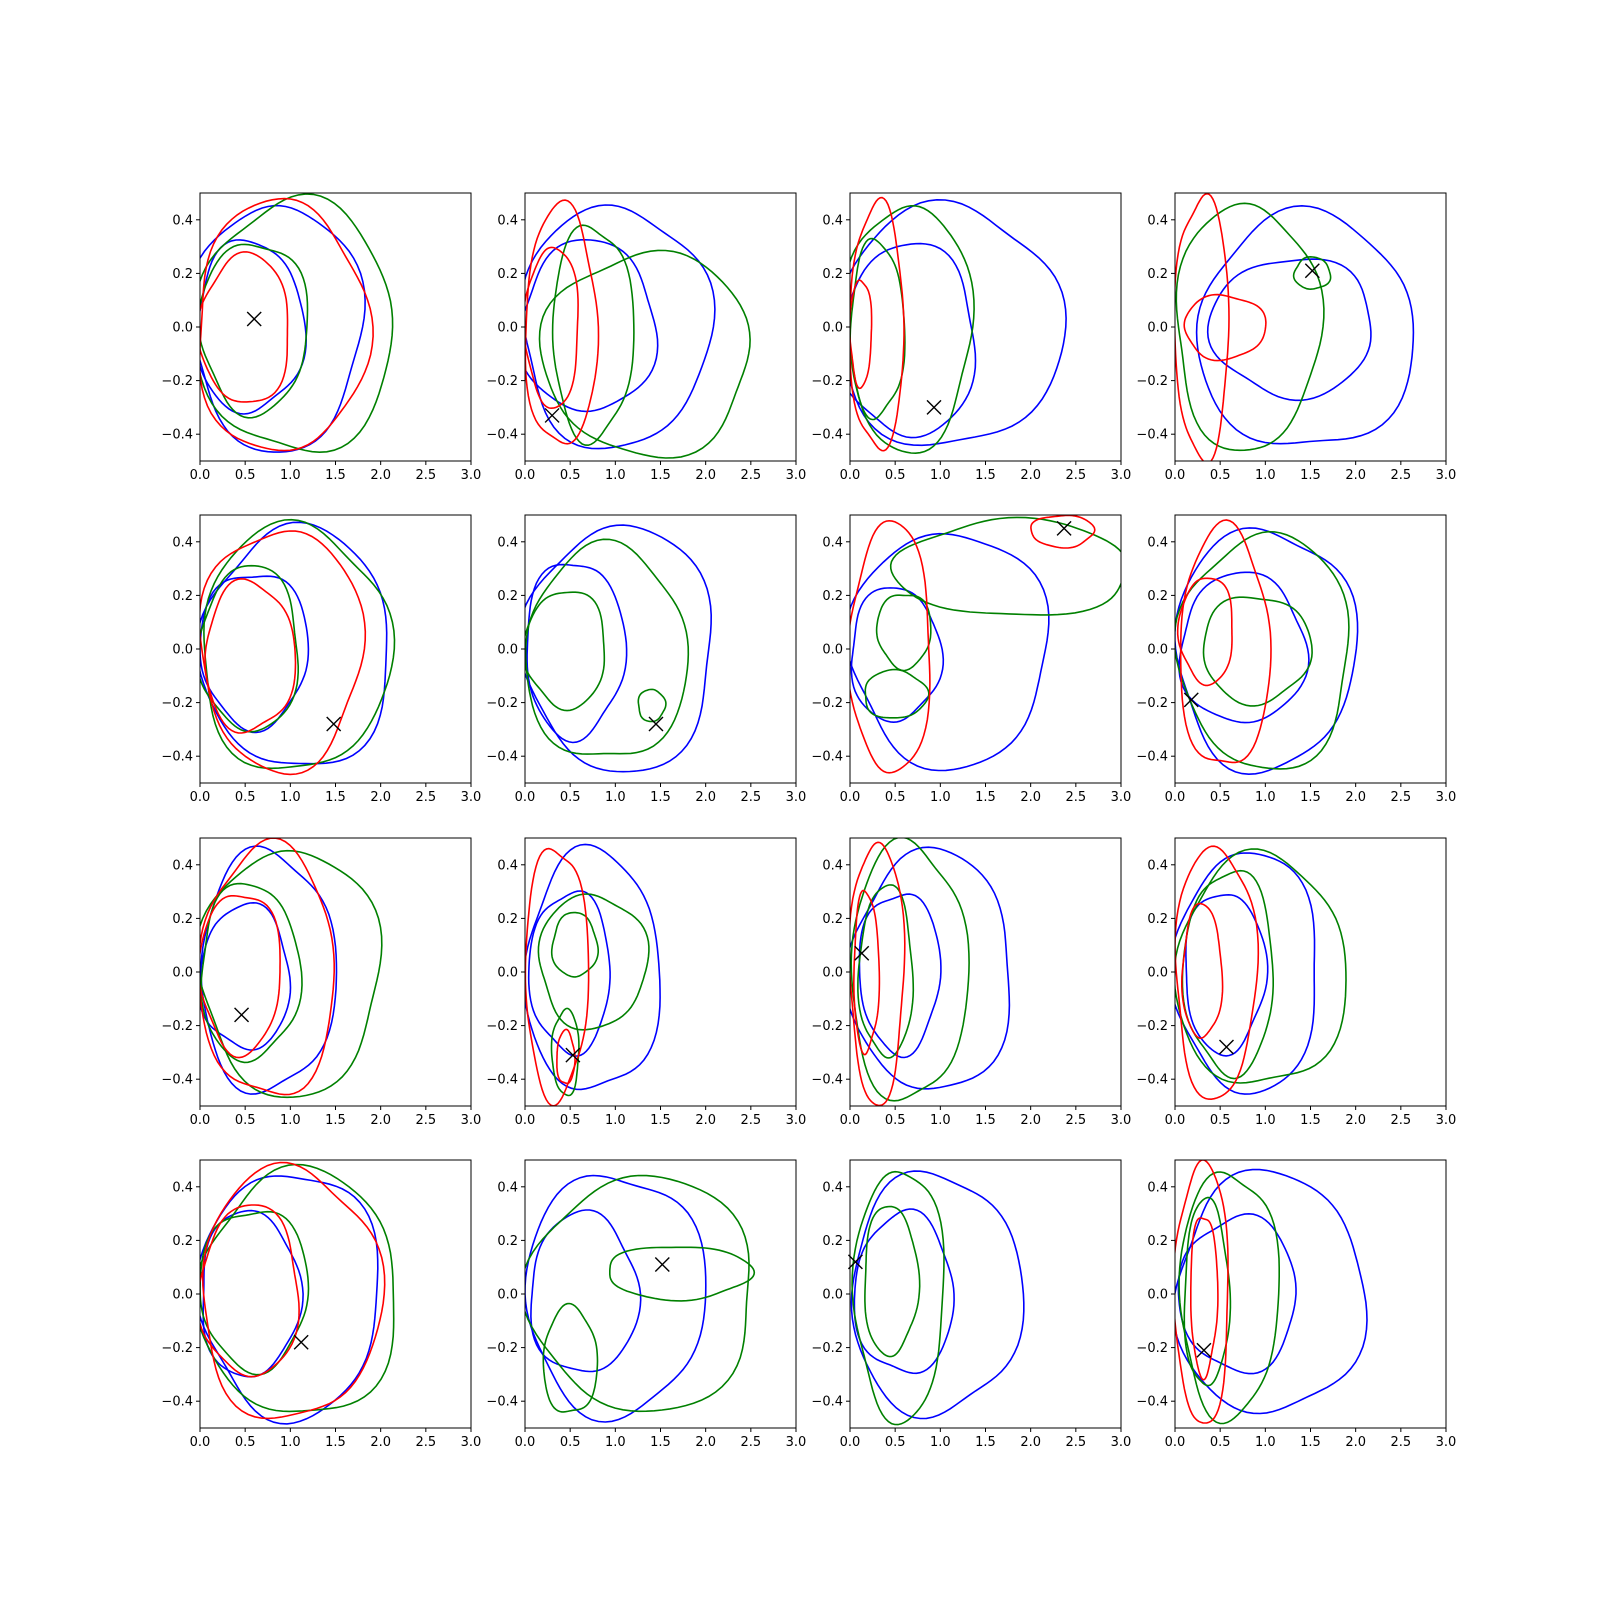 Image resolution: width=1600 pixels, height=1600 pixels. Describe the element at coordinates (971, 1304) in the screenshot. I see `subplot-r4-c3: 0.0 0.5 1.0 1.5 2.0 2.5 3.0 −0.4 −0.2 0.0 0.2 0.4` at that location.